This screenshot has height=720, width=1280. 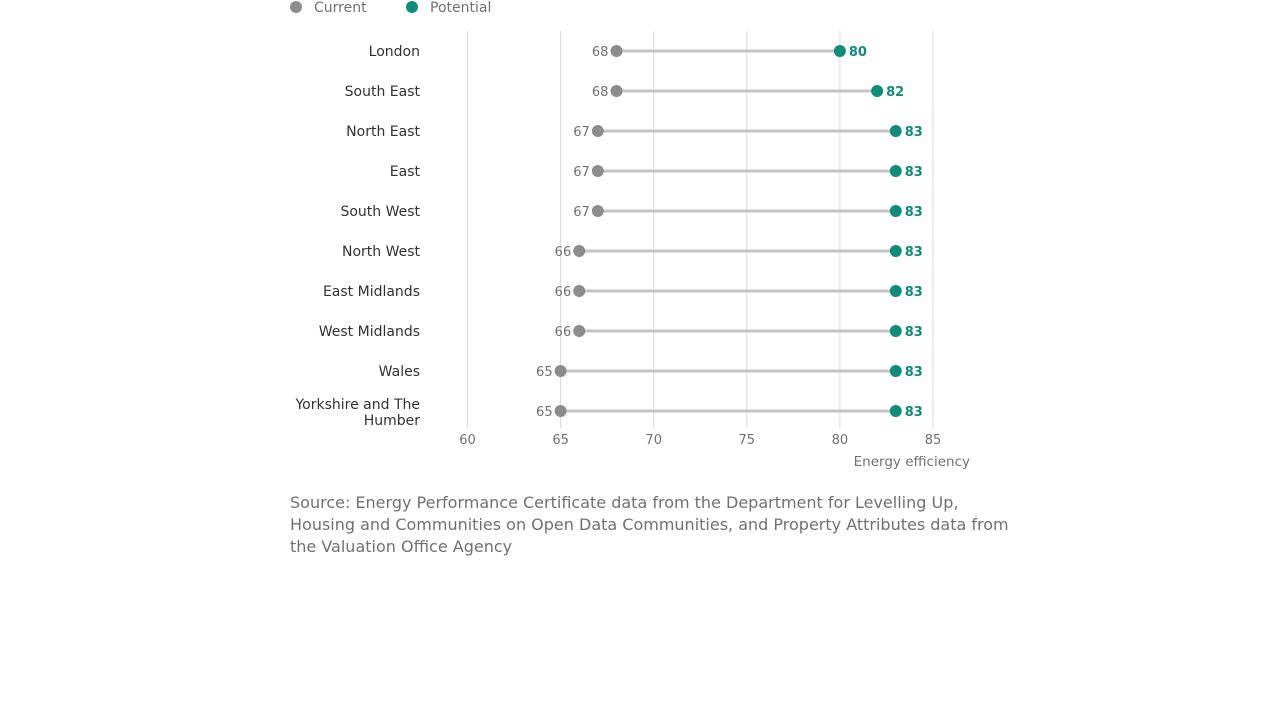 What do you see at coordinates (390, 8) in the screenshot?
I see `legend: Current Potential` at bounding box center [390, 8].